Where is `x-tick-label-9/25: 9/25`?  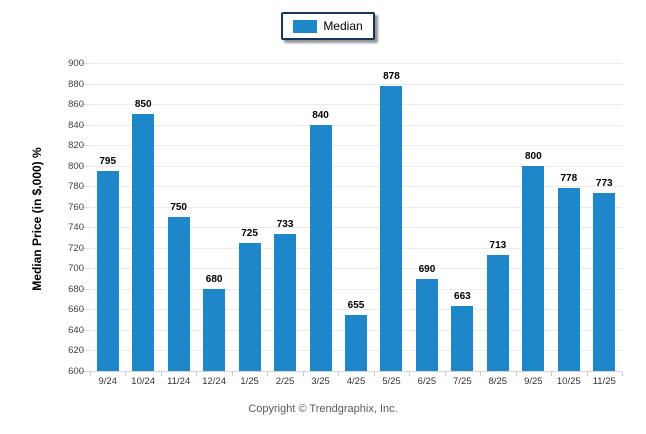 x-tick-label-9/25: 9/25 is located at coordinates (533, 381).